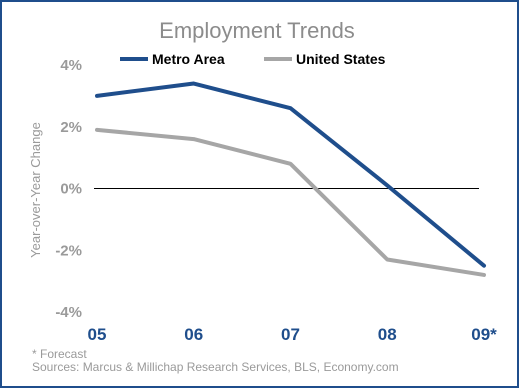 This screenshot has width=519, height=390. Describe the element at coordinates (59, 354) in the screenshot. I see `forecast-note: * Forecast` at that location.